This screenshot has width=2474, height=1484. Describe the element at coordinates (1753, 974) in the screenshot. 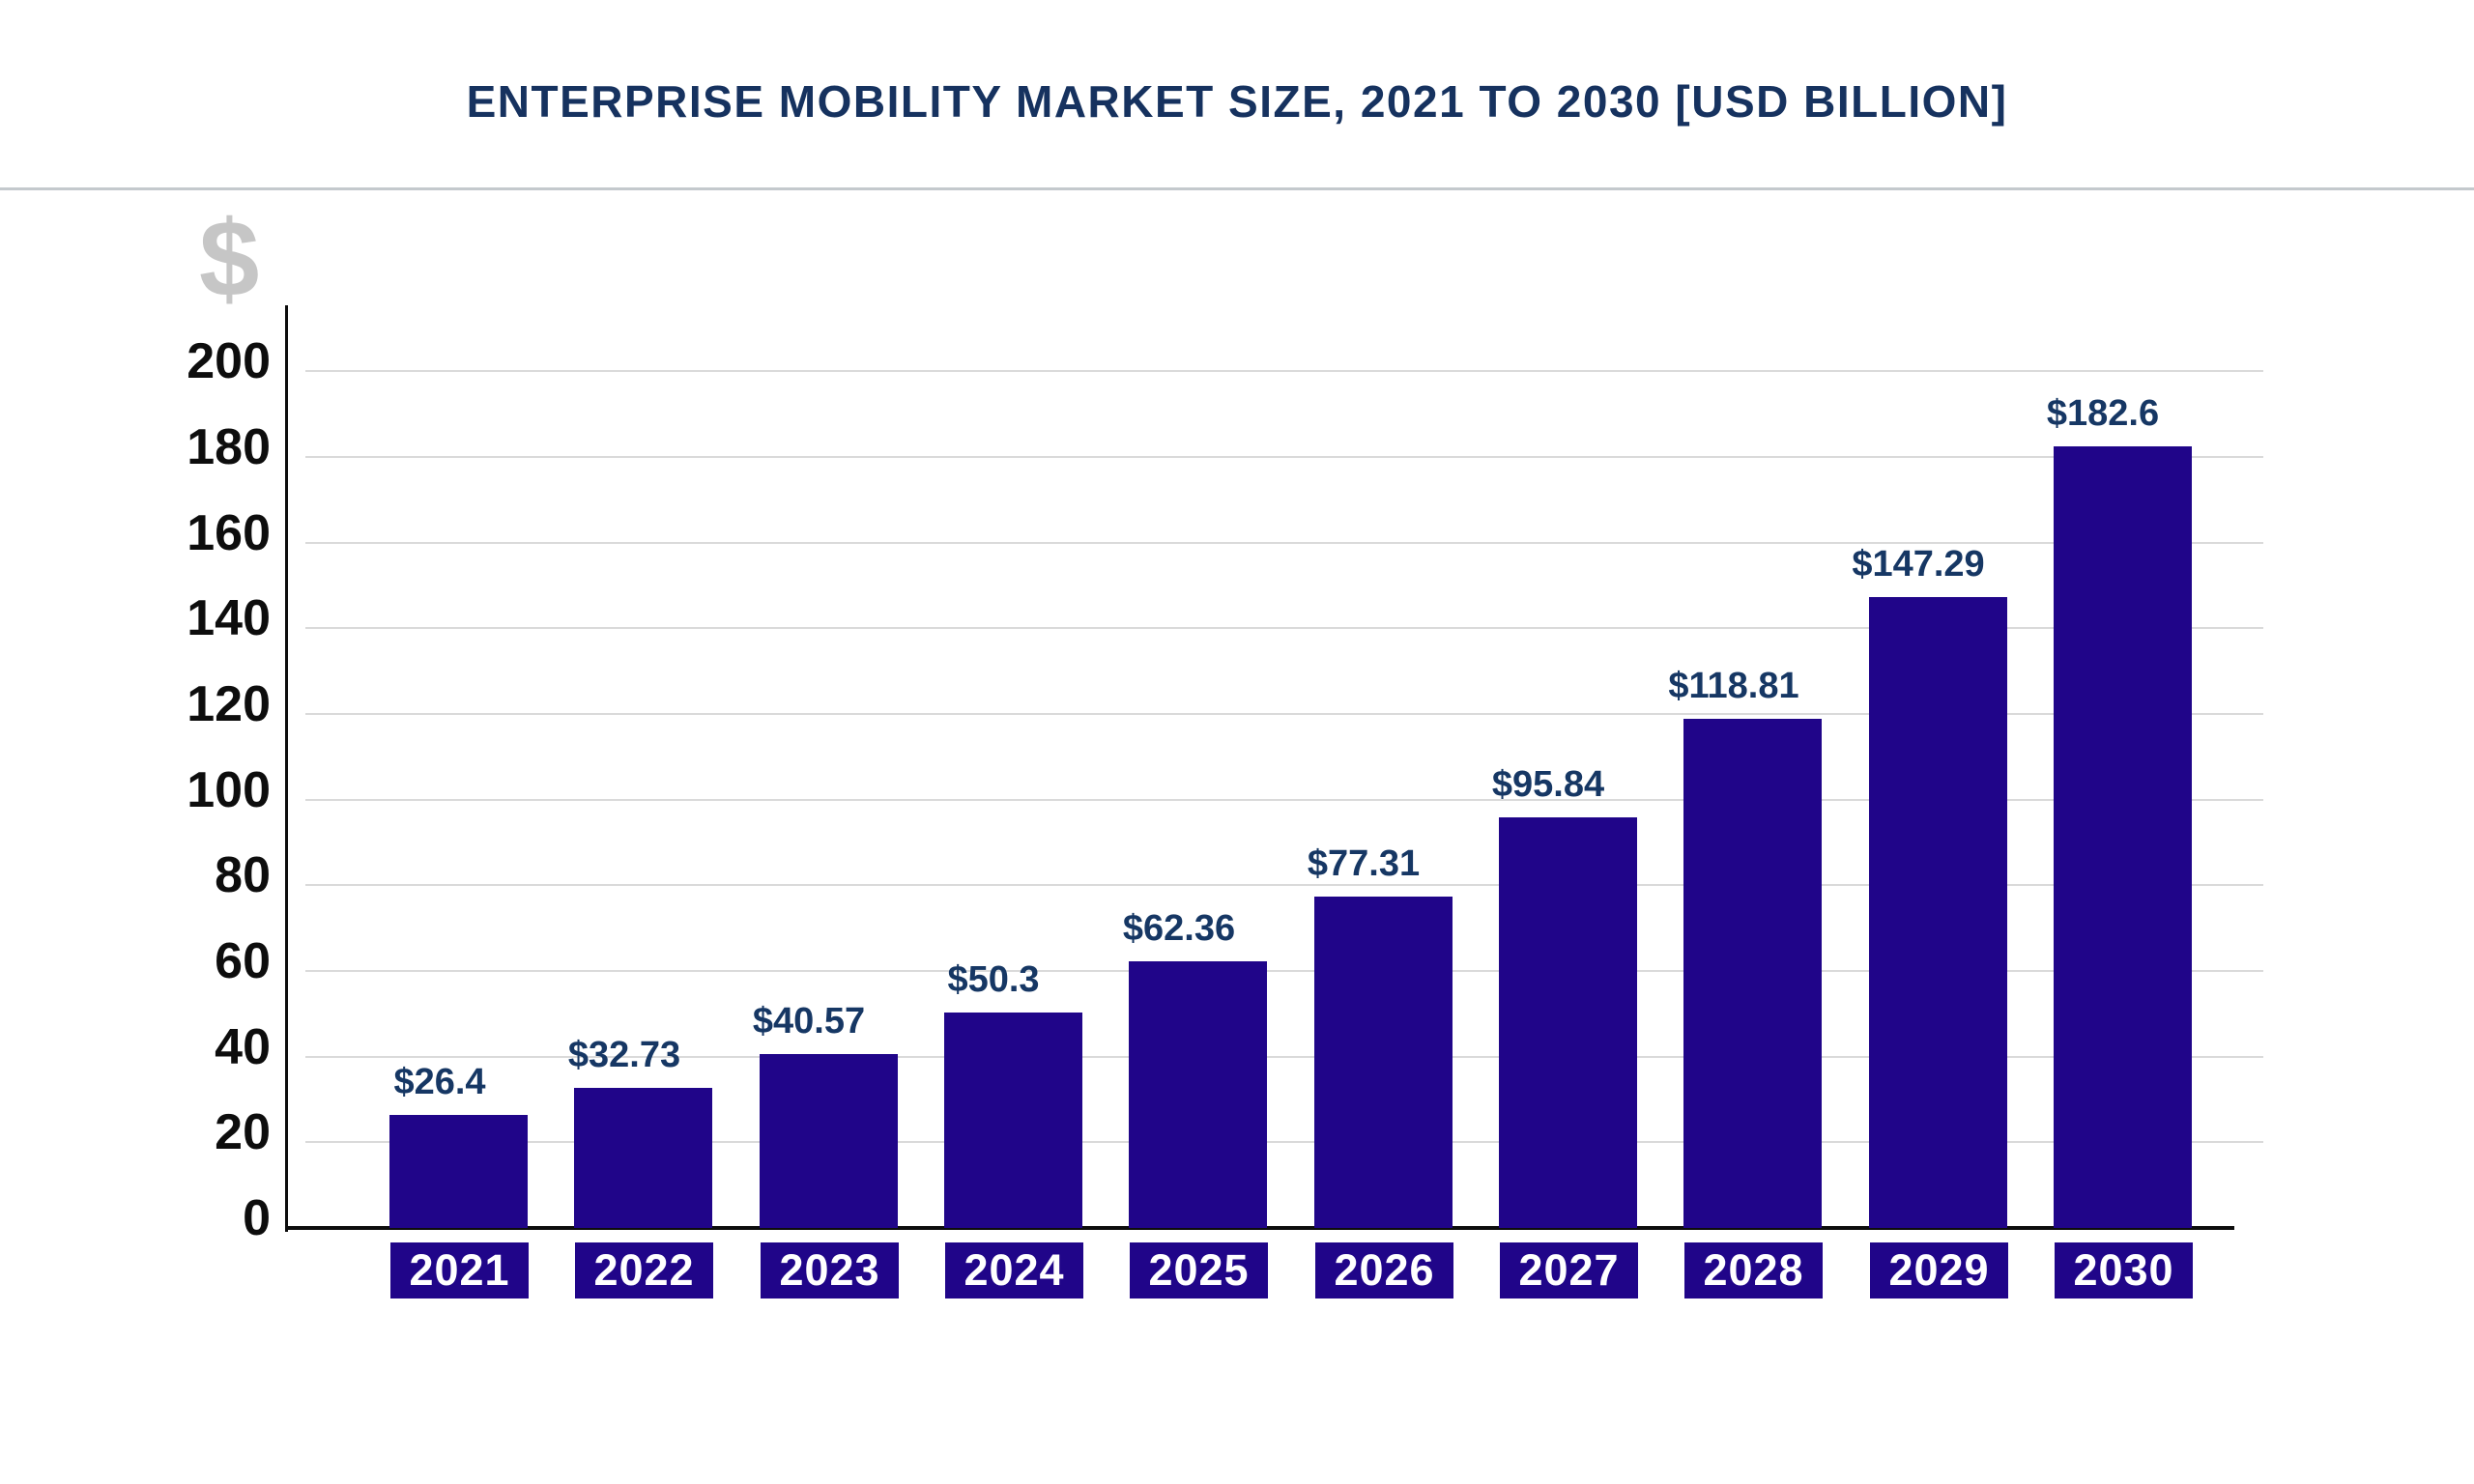

I see `bar-2028` at that location.